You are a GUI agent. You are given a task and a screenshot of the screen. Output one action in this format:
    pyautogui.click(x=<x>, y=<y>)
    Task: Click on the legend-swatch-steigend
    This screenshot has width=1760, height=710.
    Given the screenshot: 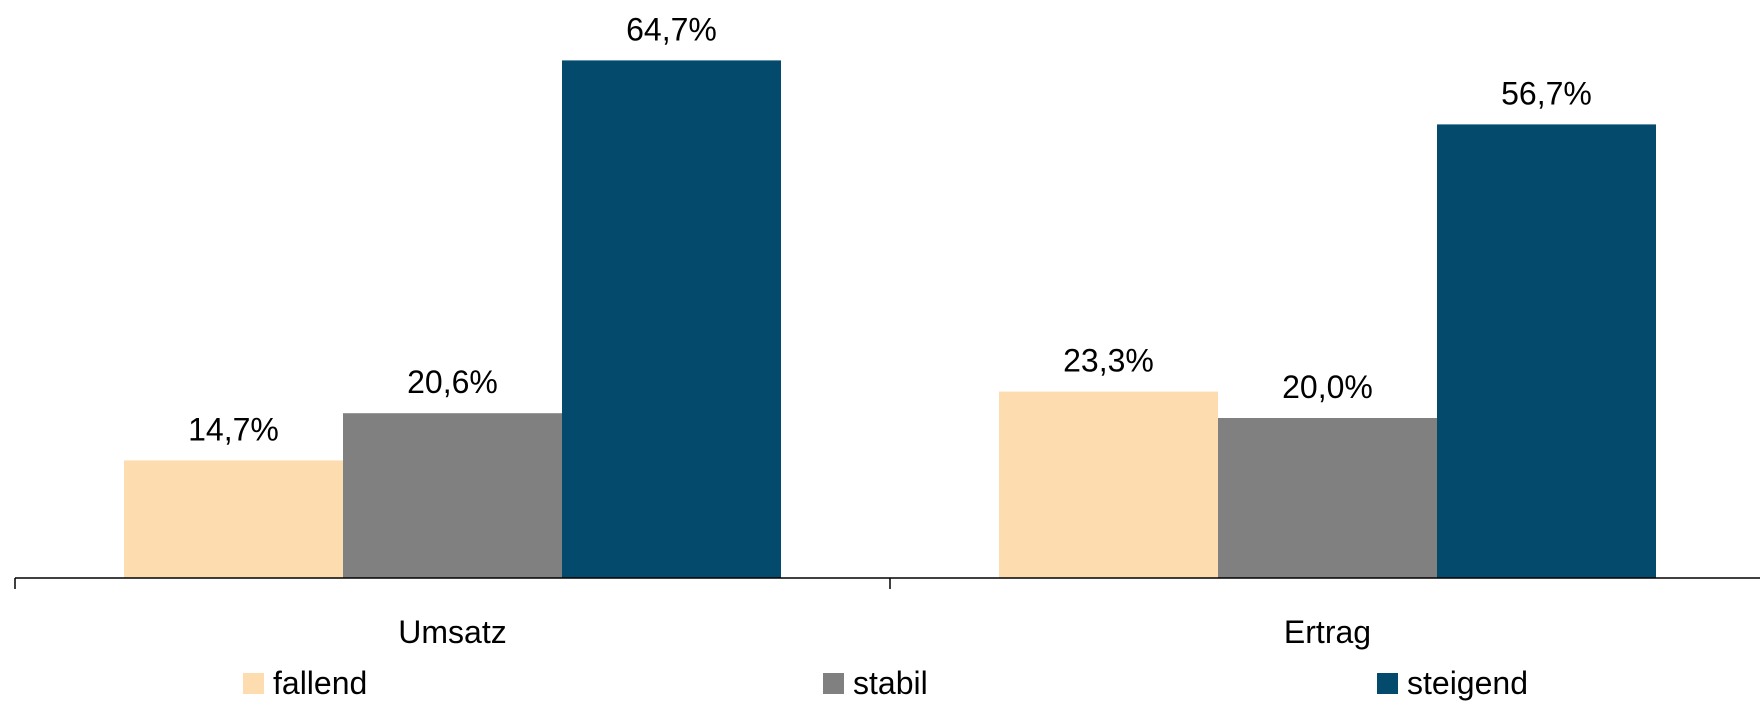 What is the action you would take?
    pyautogui.click(x=1387, y=683)
    